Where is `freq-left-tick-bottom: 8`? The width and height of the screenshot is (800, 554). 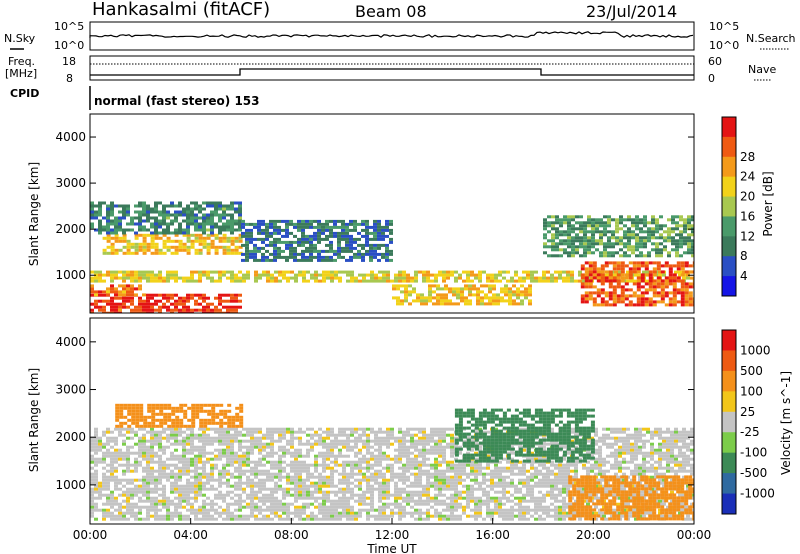 freq-left-tick-bottom: 8 is located at coordinates (69, 78).